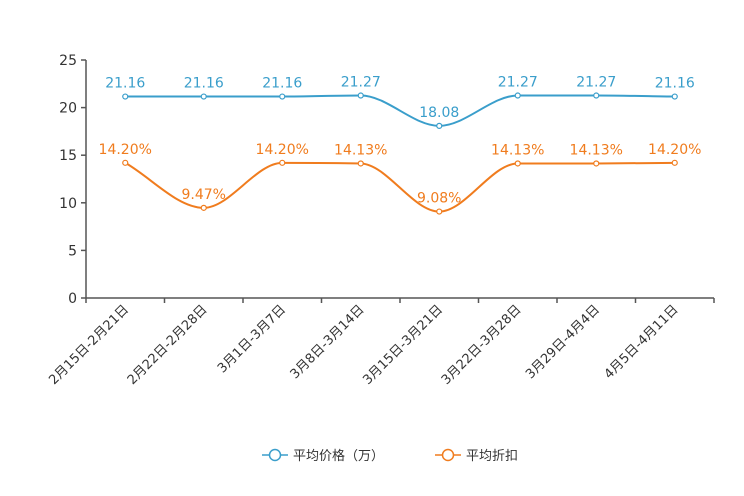 Image resolution: width=744 pixels, height=496 pixels. Describe the element at coordinates (492, 456) in the screenshot. I see `legend-label: 平均折扣` at that location.